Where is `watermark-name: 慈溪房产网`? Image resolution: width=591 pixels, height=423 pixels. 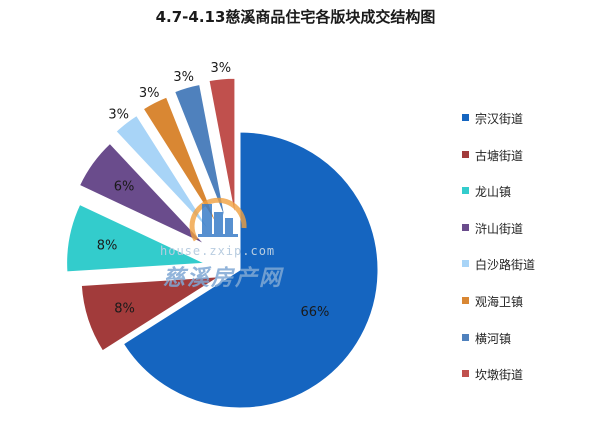 watermark-name: 慈溪房产网 is located at coordinates (223, 278).